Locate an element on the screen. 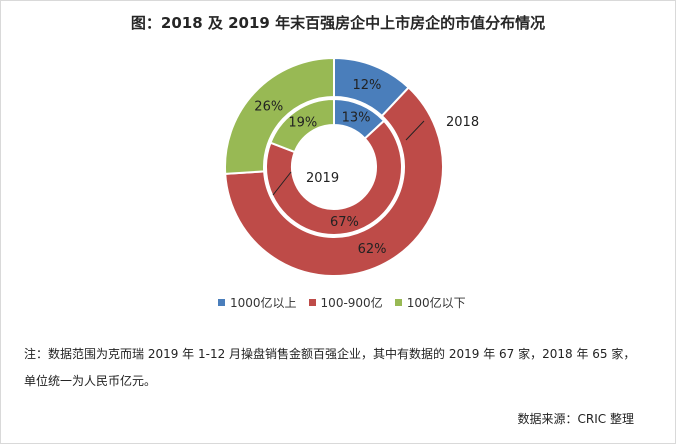  footnote-line-2: 单位统一为人民币亿元。 is located at coordinates (90, 381).